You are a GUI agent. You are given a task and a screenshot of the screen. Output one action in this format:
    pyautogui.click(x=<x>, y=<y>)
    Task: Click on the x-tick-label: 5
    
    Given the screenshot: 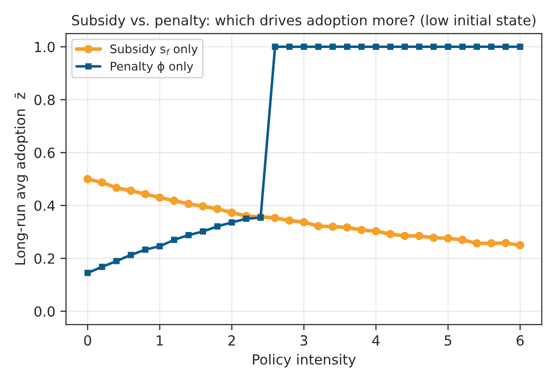 What is the action you would take?
    pyautogui.click(x=448, y=340)
    